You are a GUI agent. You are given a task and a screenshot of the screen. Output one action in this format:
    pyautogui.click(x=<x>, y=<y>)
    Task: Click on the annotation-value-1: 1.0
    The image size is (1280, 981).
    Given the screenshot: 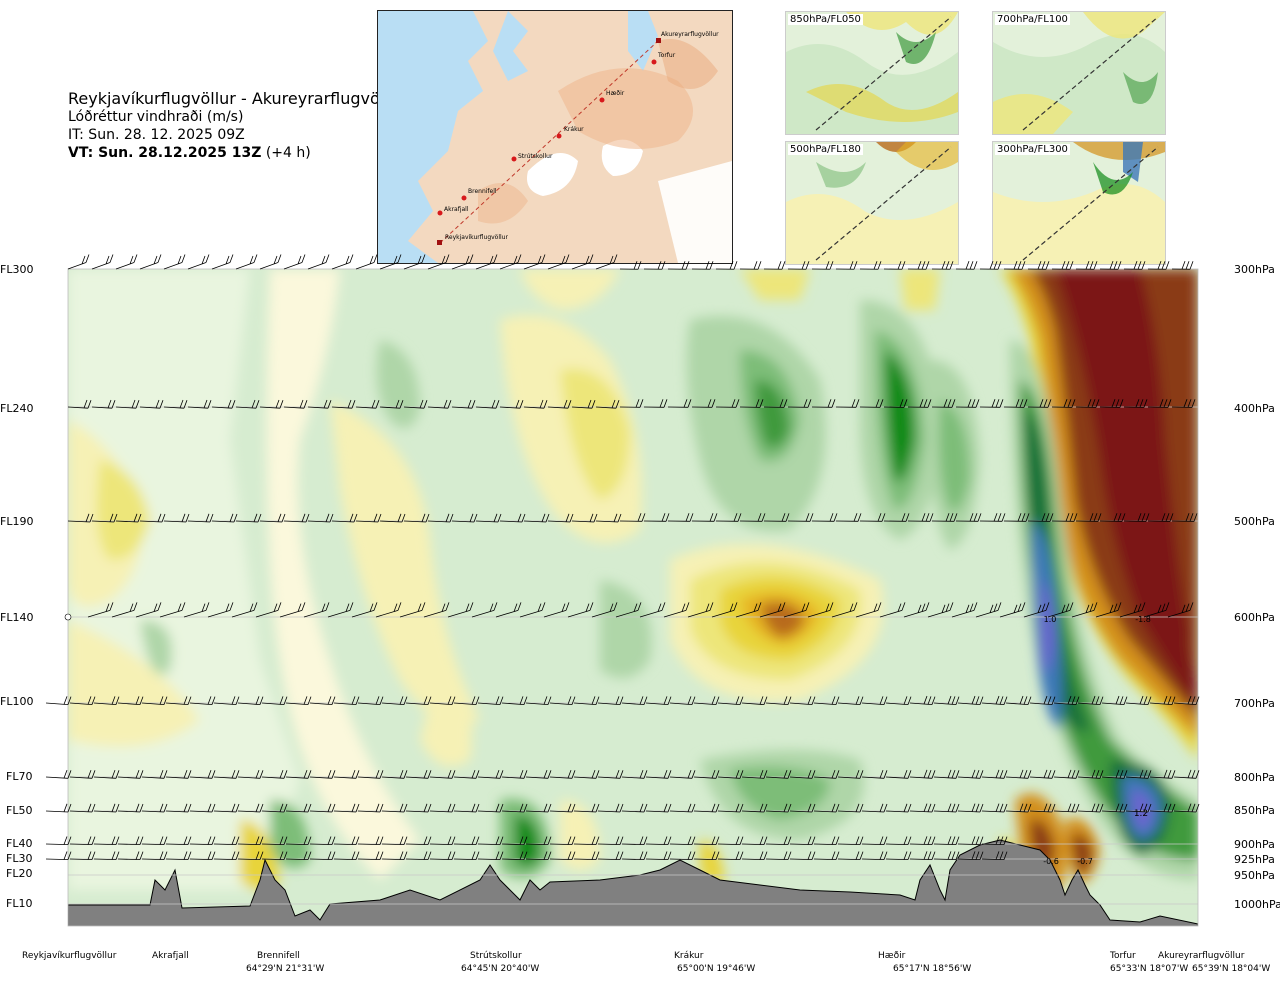 What is the action you would take?
    pyautogui.click(x=1050, y=619)
    